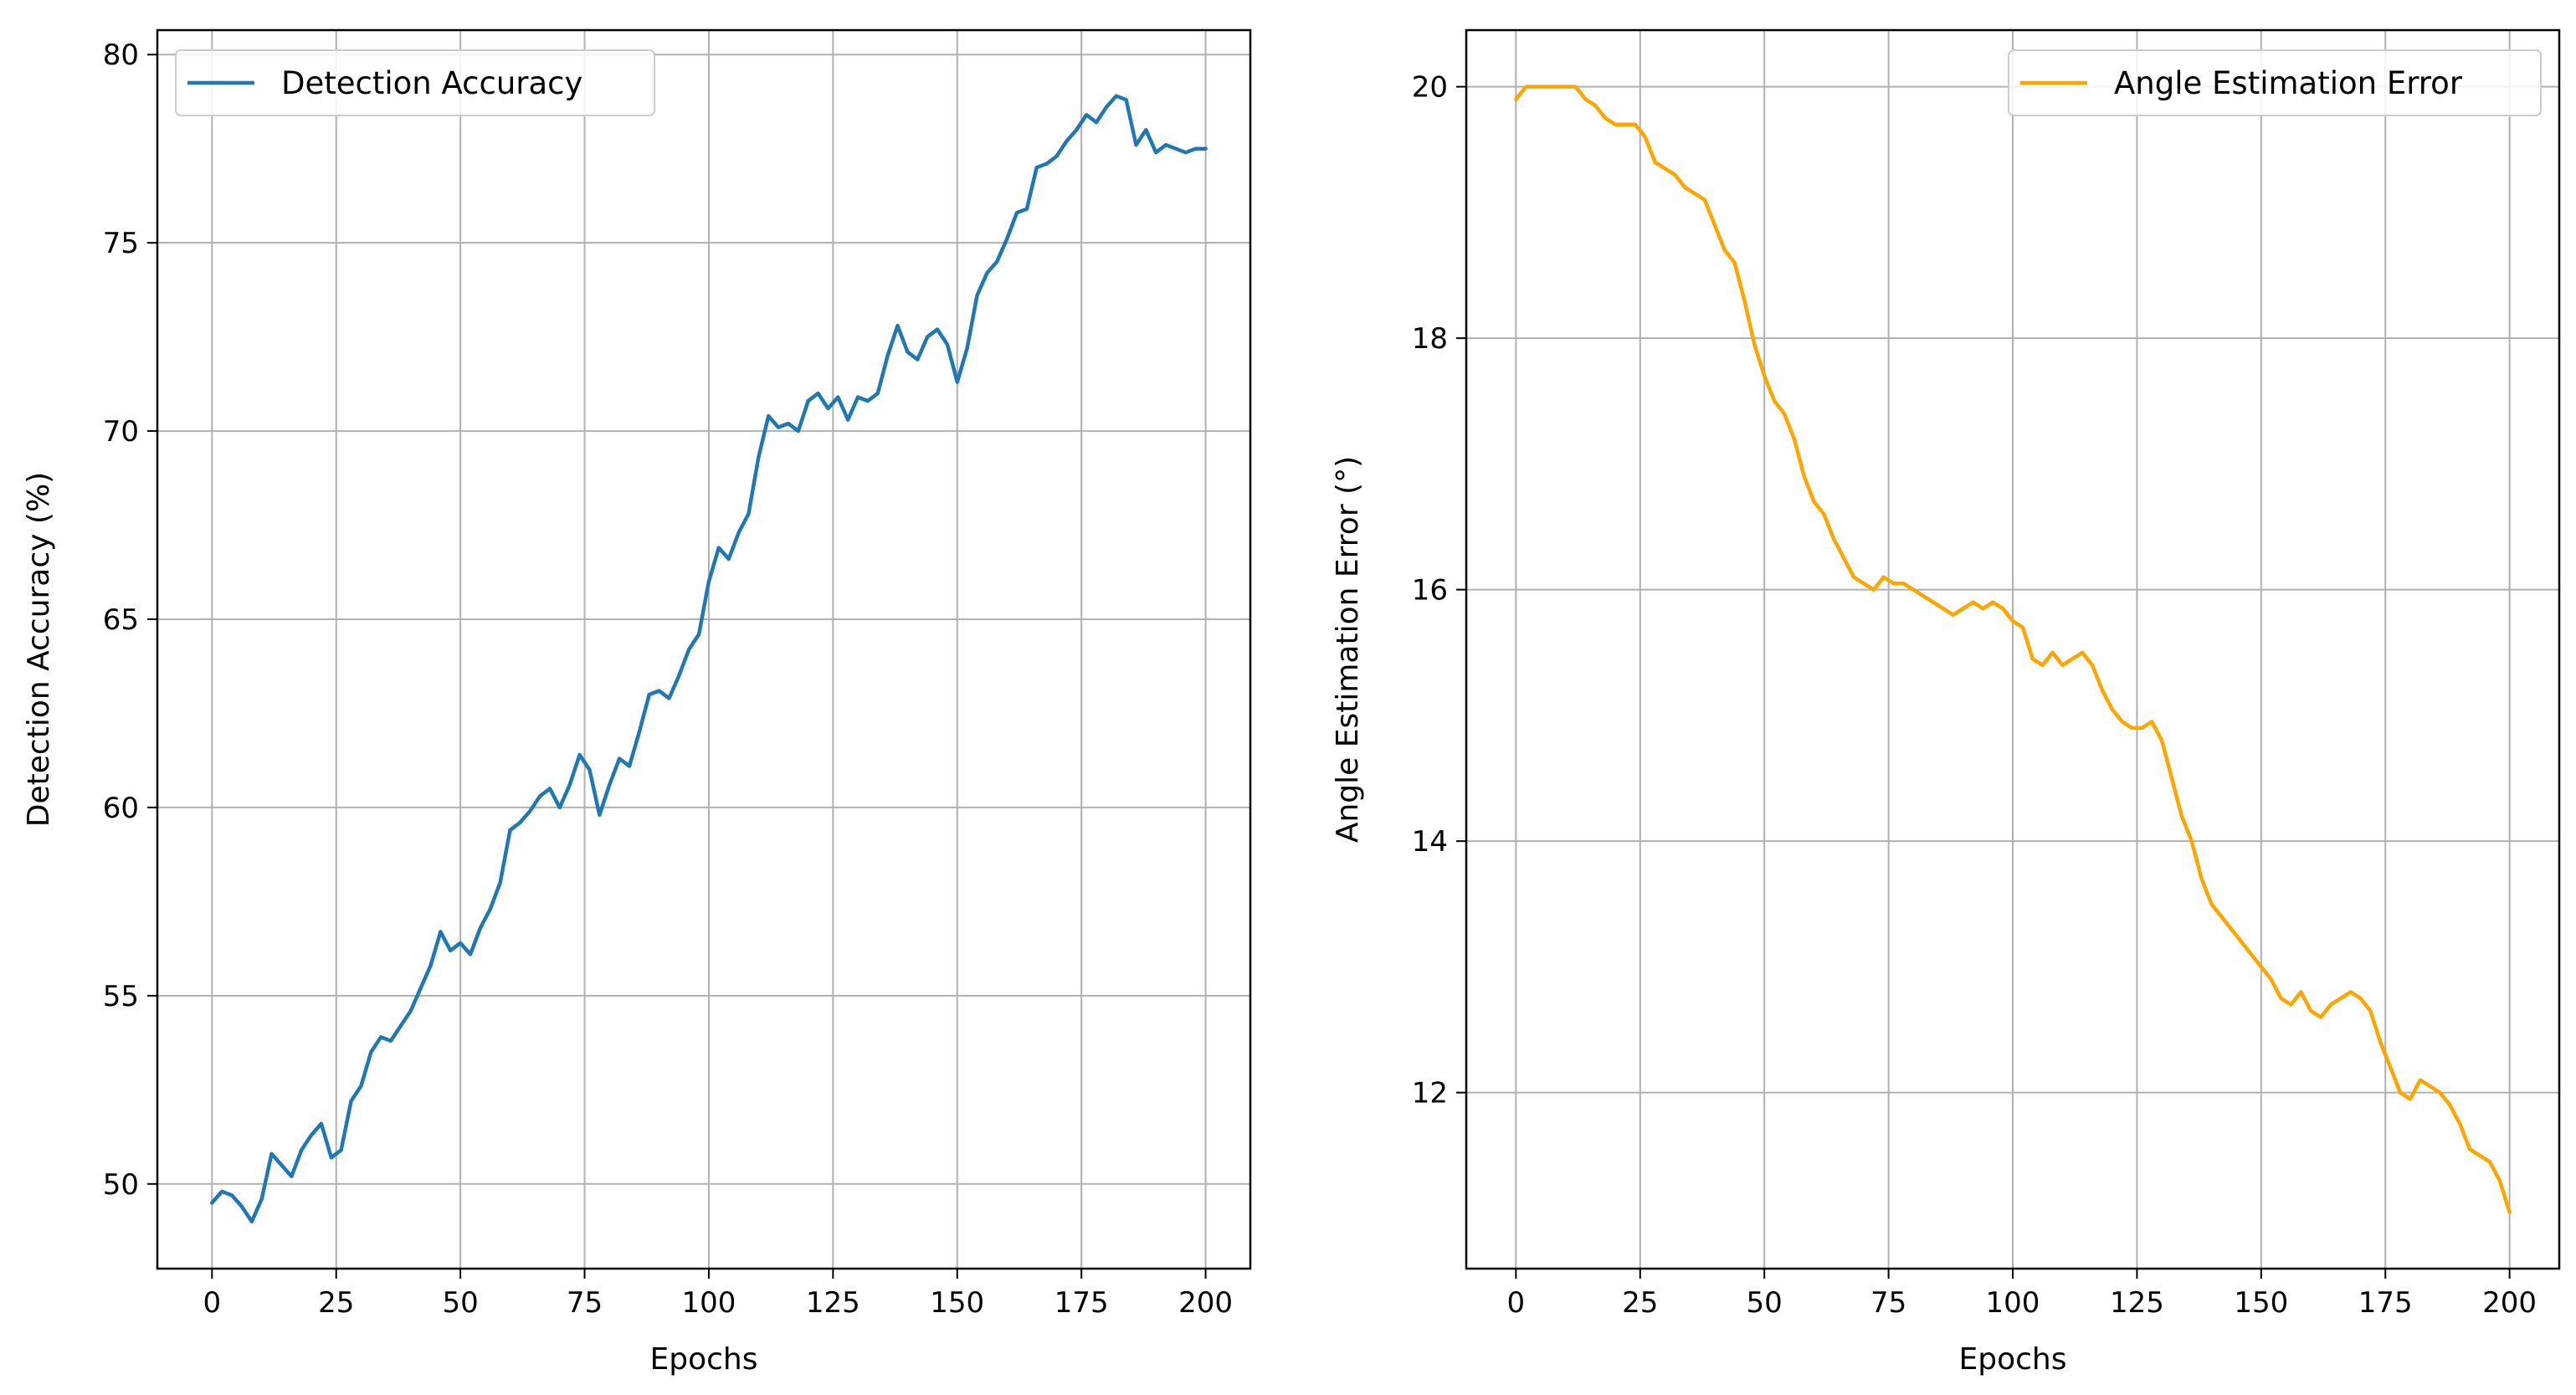 This screenshot has height=1395, width=2576. Describe the element at coordinates (1430, 591) in the screenshot. I see `angle-error-y-tick-label: 16` at that location.